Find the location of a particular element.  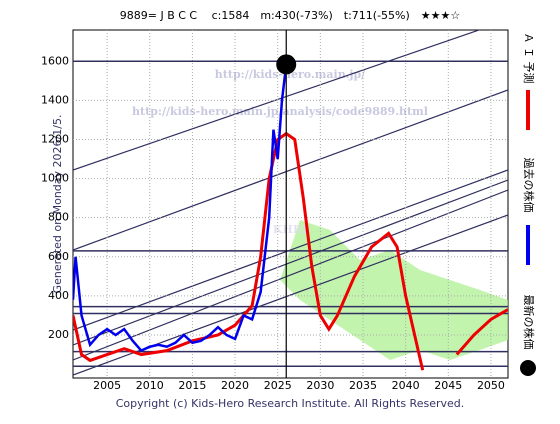

x-tick-label: 2005 is located at coordinates (107, 385).